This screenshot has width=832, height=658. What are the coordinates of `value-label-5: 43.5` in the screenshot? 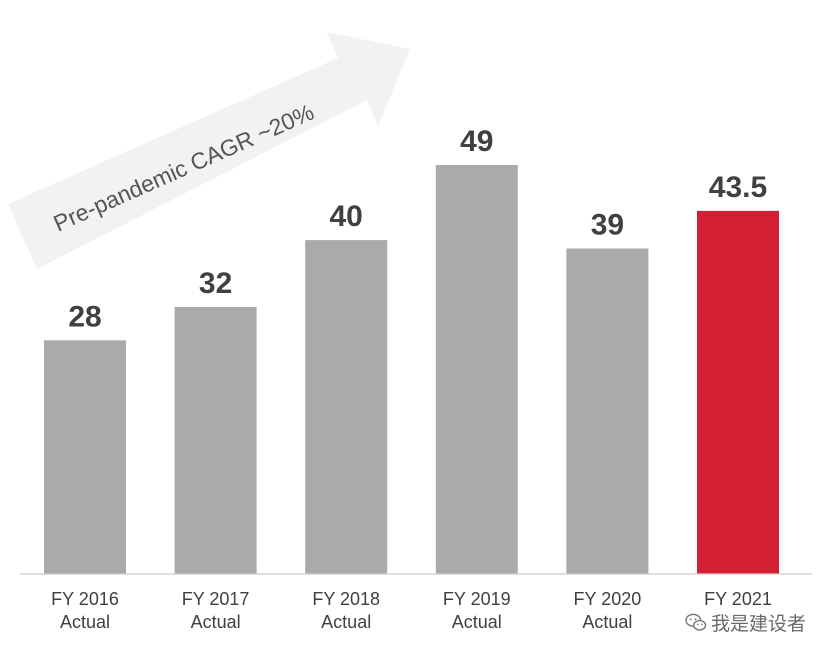 It's located at (738, 187).